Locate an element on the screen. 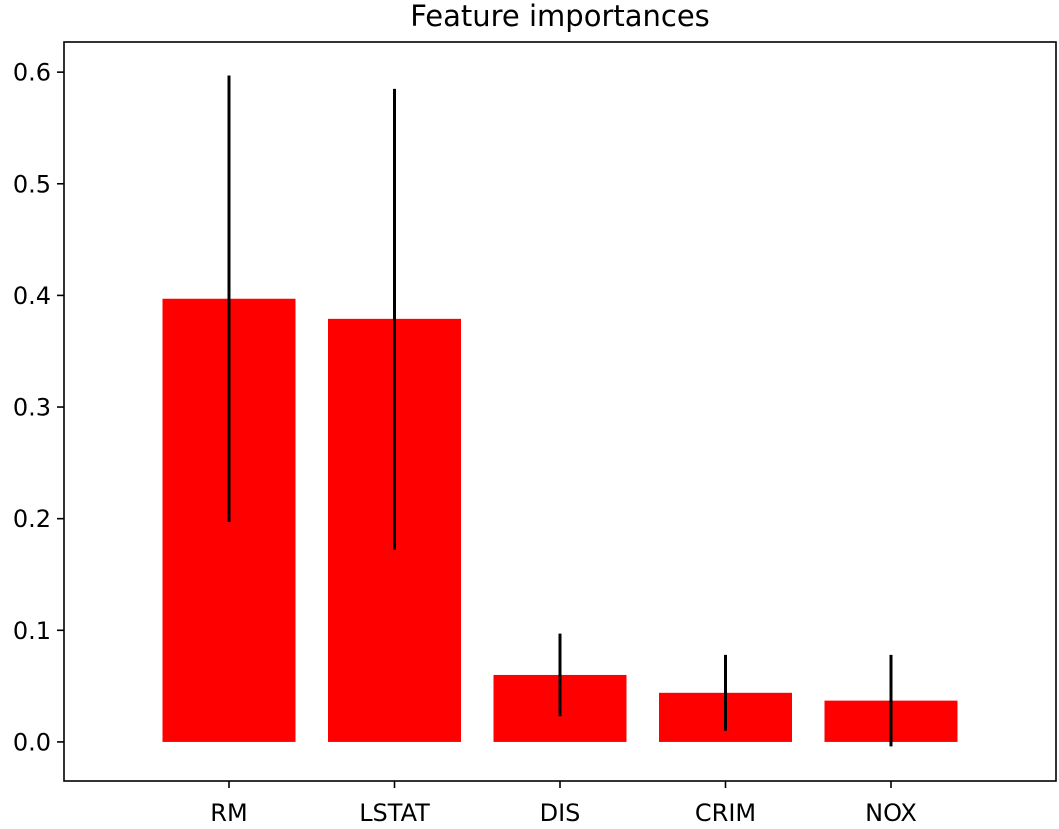 This screenshot has height=829, width=1059. x-tick-label: NOX is located at coordinates (891, 813).